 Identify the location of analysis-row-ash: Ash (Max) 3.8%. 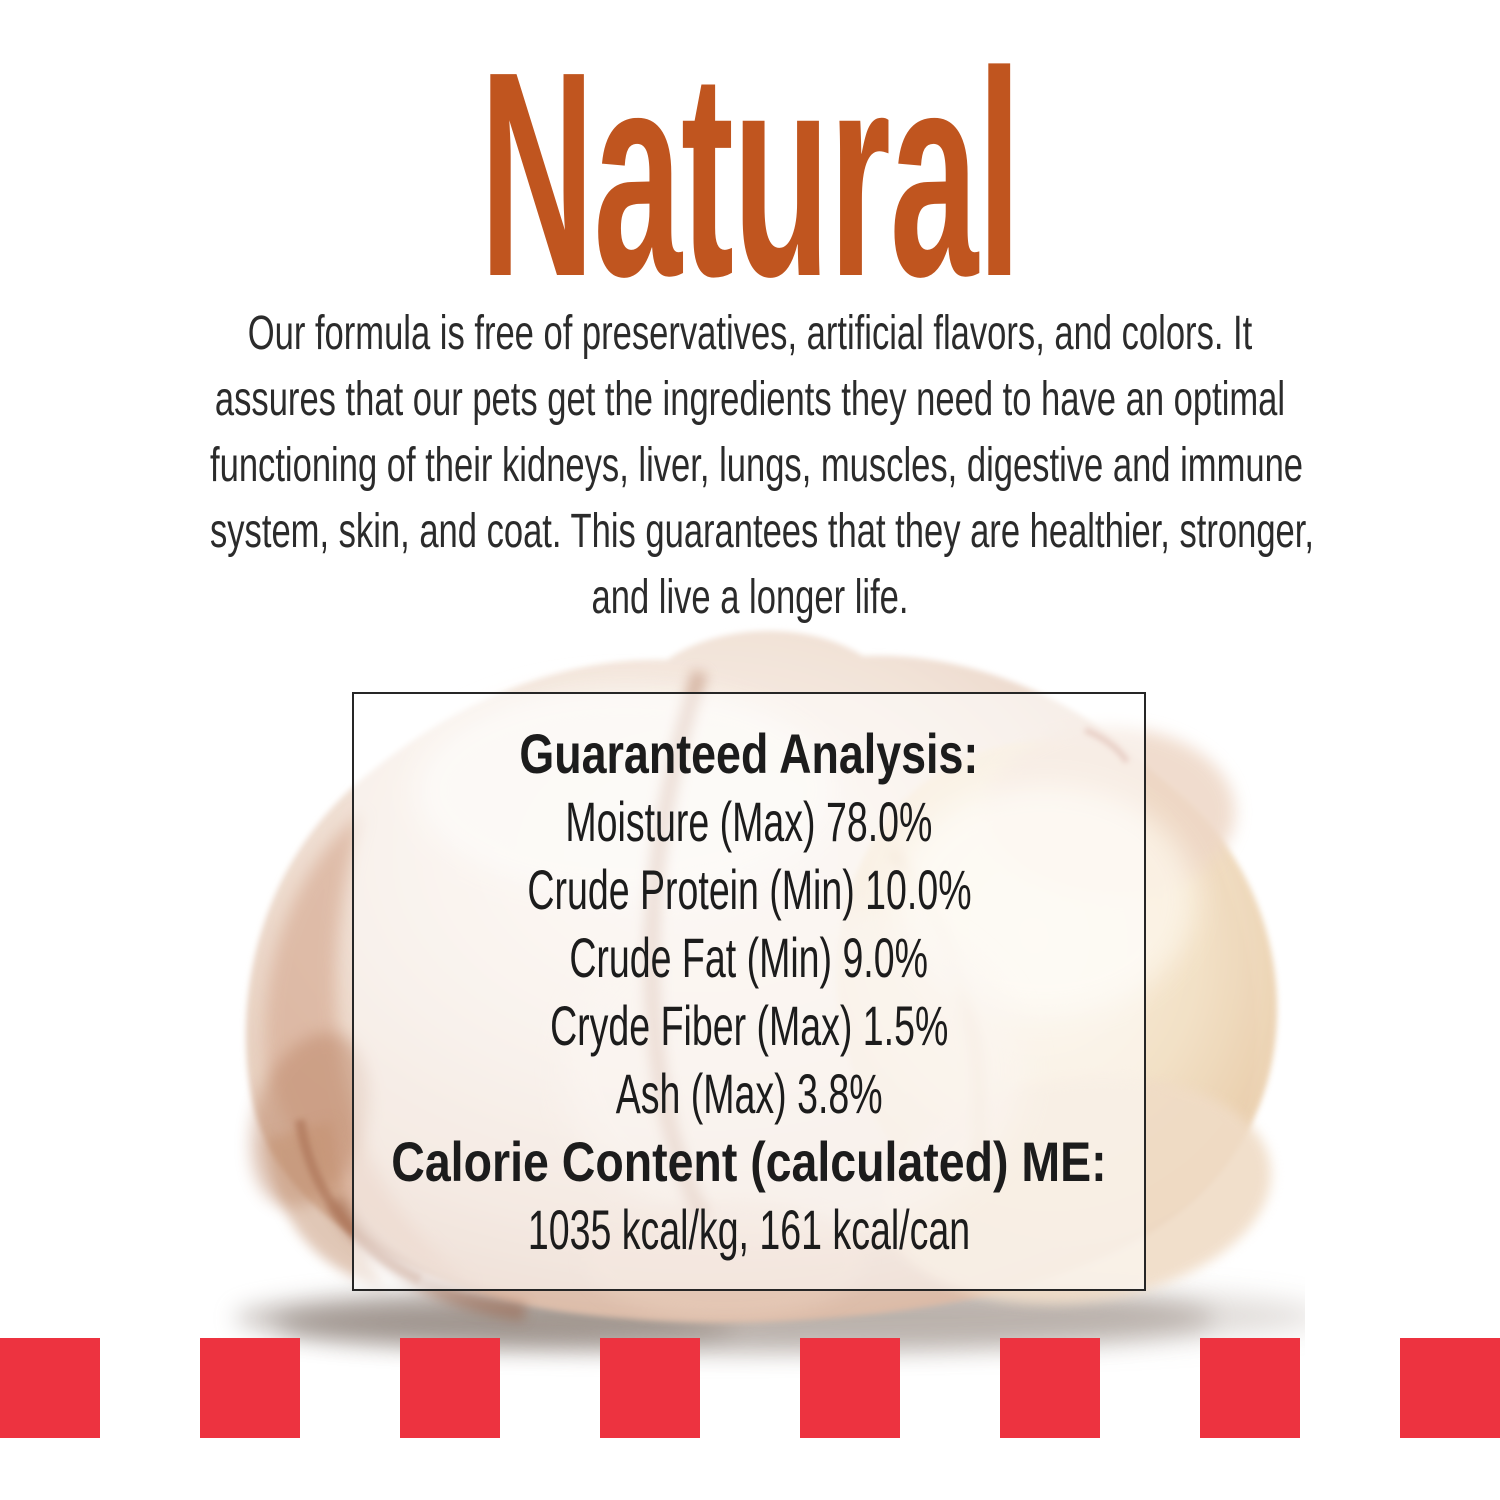
(749, 1093).